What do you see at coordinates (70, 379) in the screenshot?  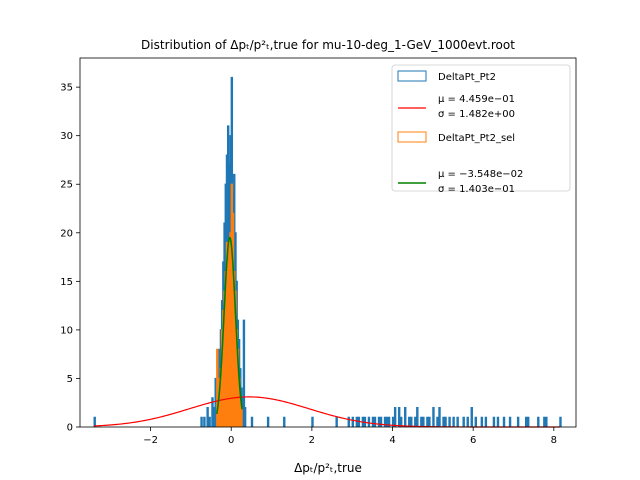 I see `y-tick-label: 5` at bounding box center [70, 379].